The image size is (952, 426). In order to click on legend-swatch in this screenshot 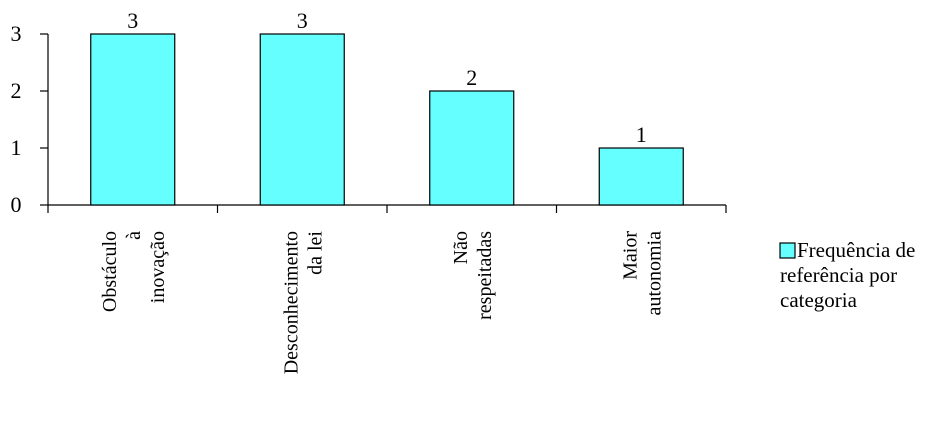, I will do `click(787, 250)`.